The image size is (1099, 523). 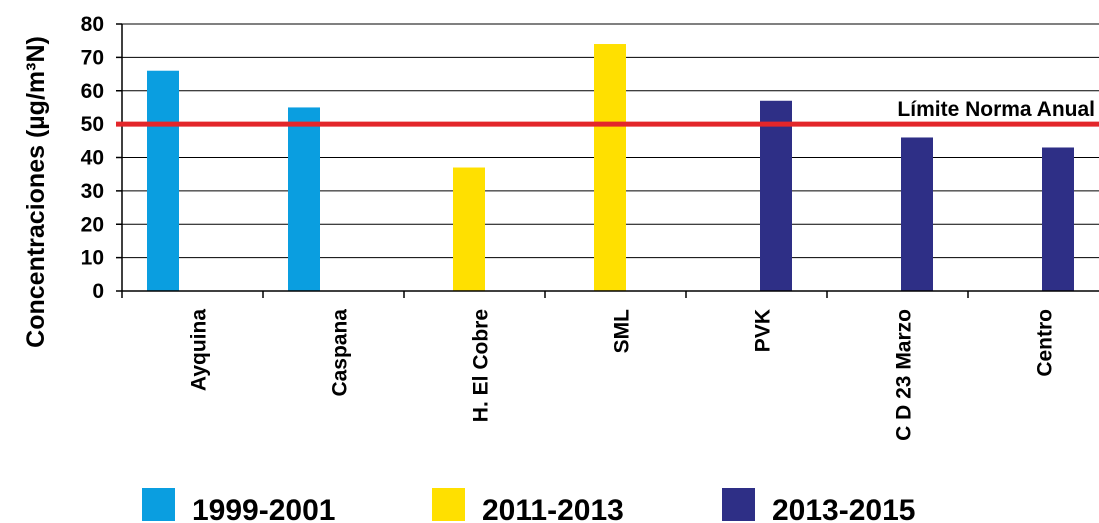 What do you see at coordinates (917, 214) in the screenshot?
I see `bar-c-d-23-marzo` at bounding box center [917, 214].